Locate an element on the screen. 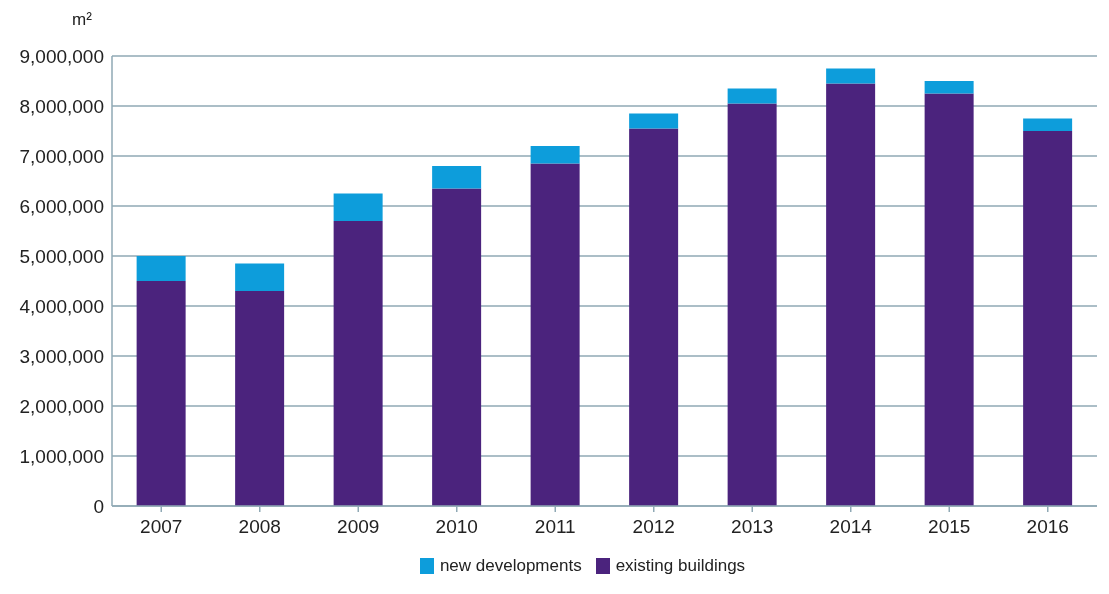 The height and width of the screenshot is (594, 1109). legend-label: new developments is located at coordinates (510, 566).